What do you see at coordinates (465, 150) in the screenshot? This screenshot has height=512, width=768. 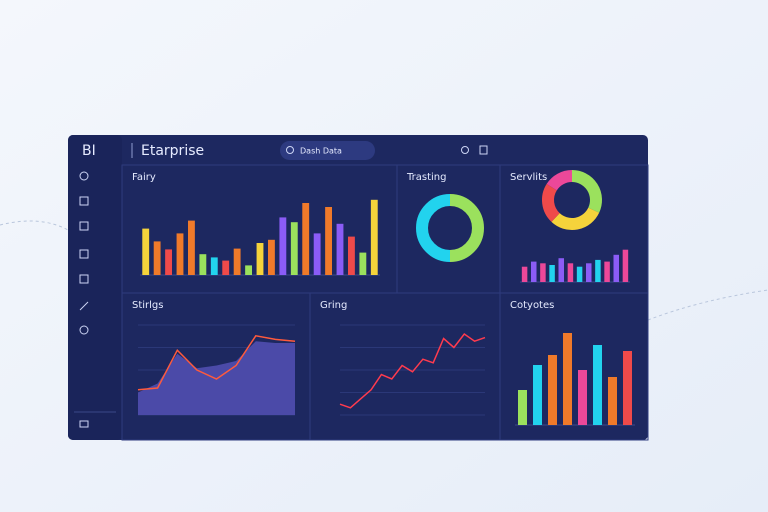 I see `refresh-icon` at bounding box center [465, 150].